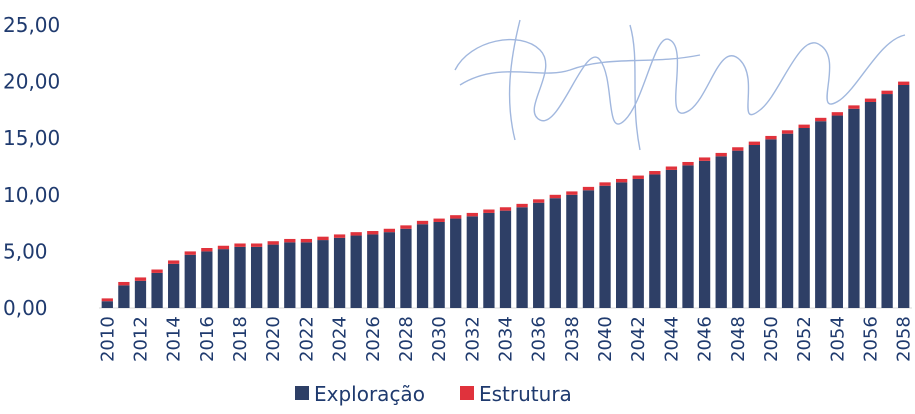  I want to click on y-tick-label: 5,00, so click(25, 251).